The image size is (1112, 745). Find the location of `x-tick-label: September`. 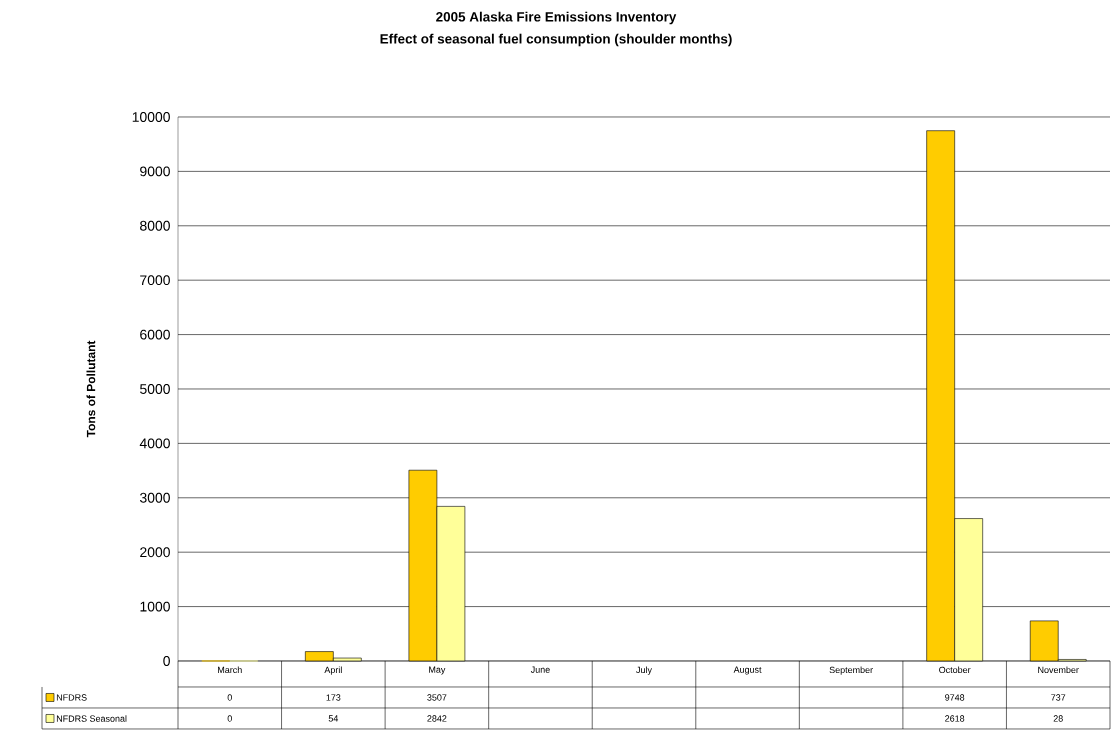

x-tick-label: September is located at coordinates (851, 670).